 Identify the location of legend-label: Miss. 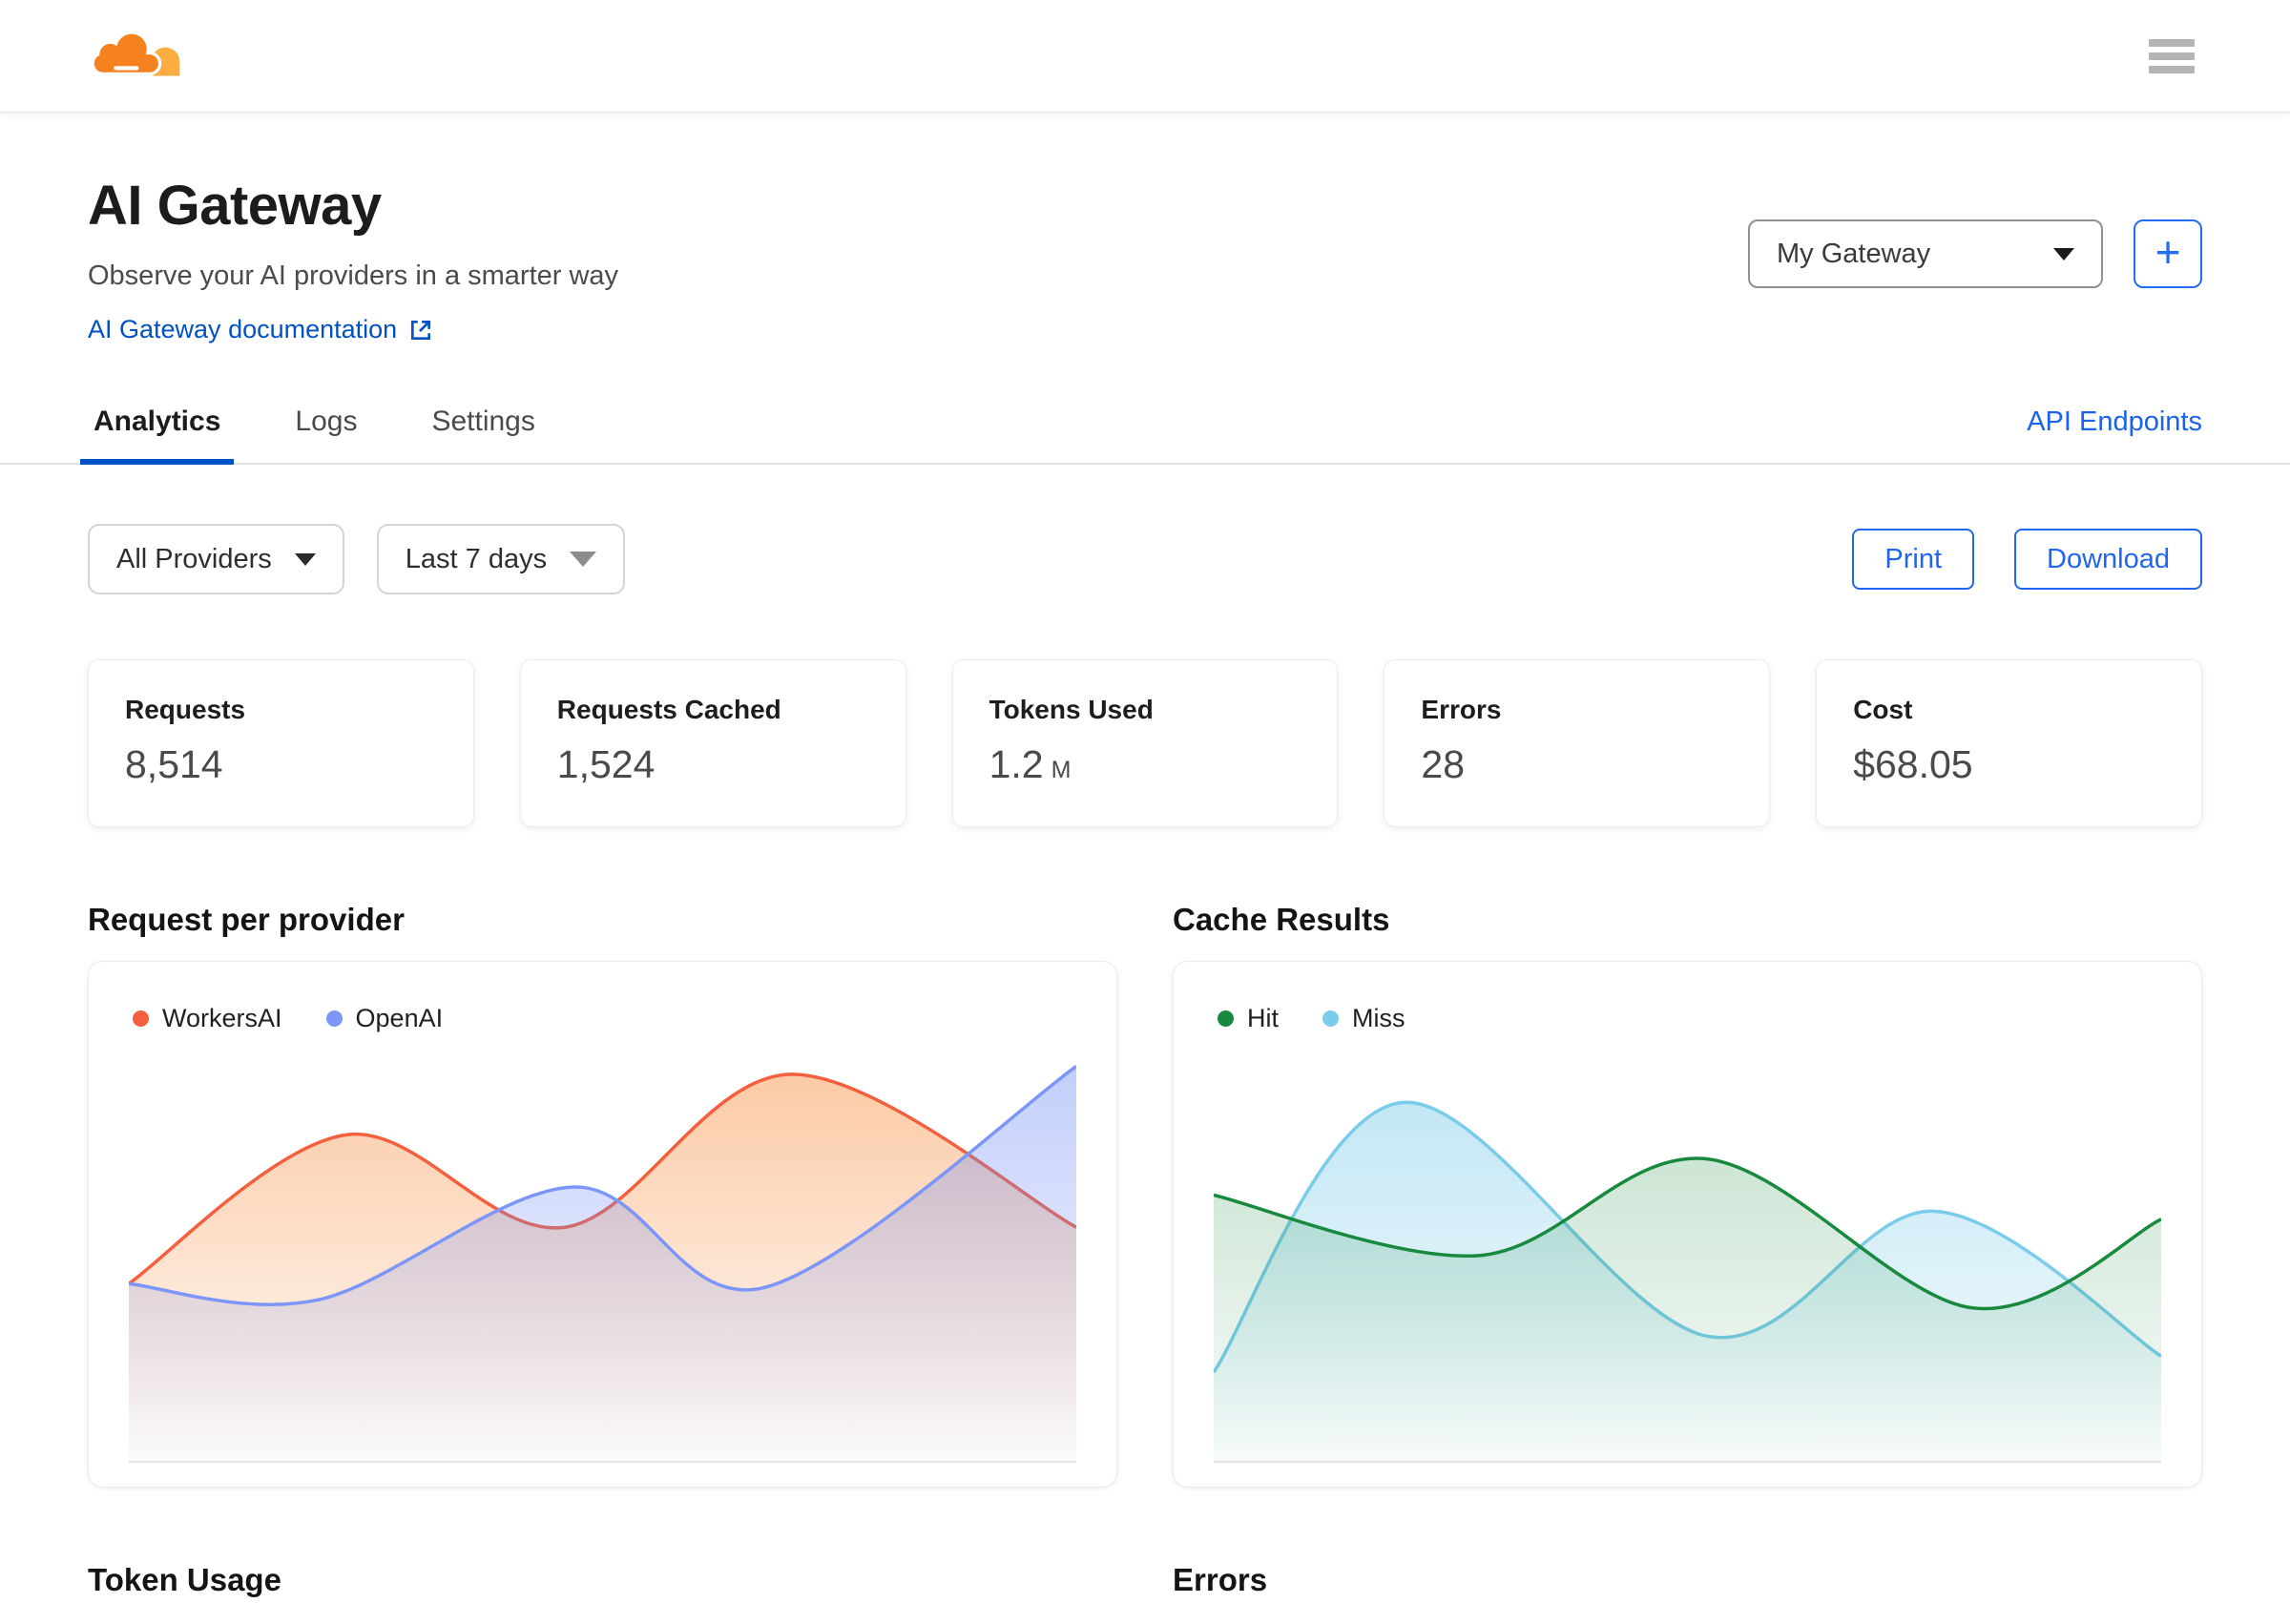
(1379, 1018).